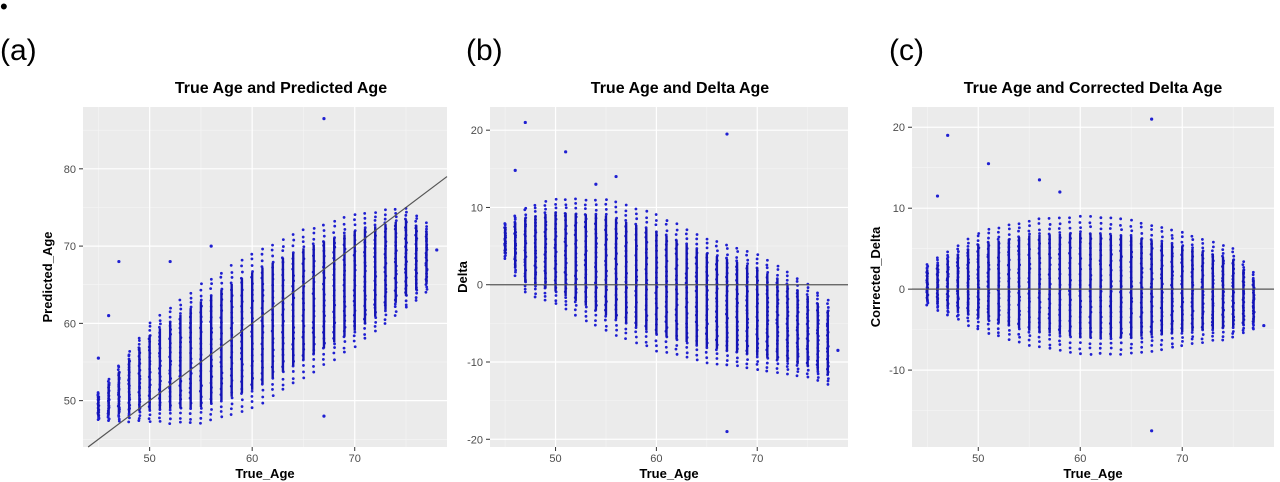 Image resolution: width=1280 pixels, height=482 pixels. Describe the element at coordinates (47, 276) in the screenshot. I see `y-axis-title: Predicted_Age` at that location.